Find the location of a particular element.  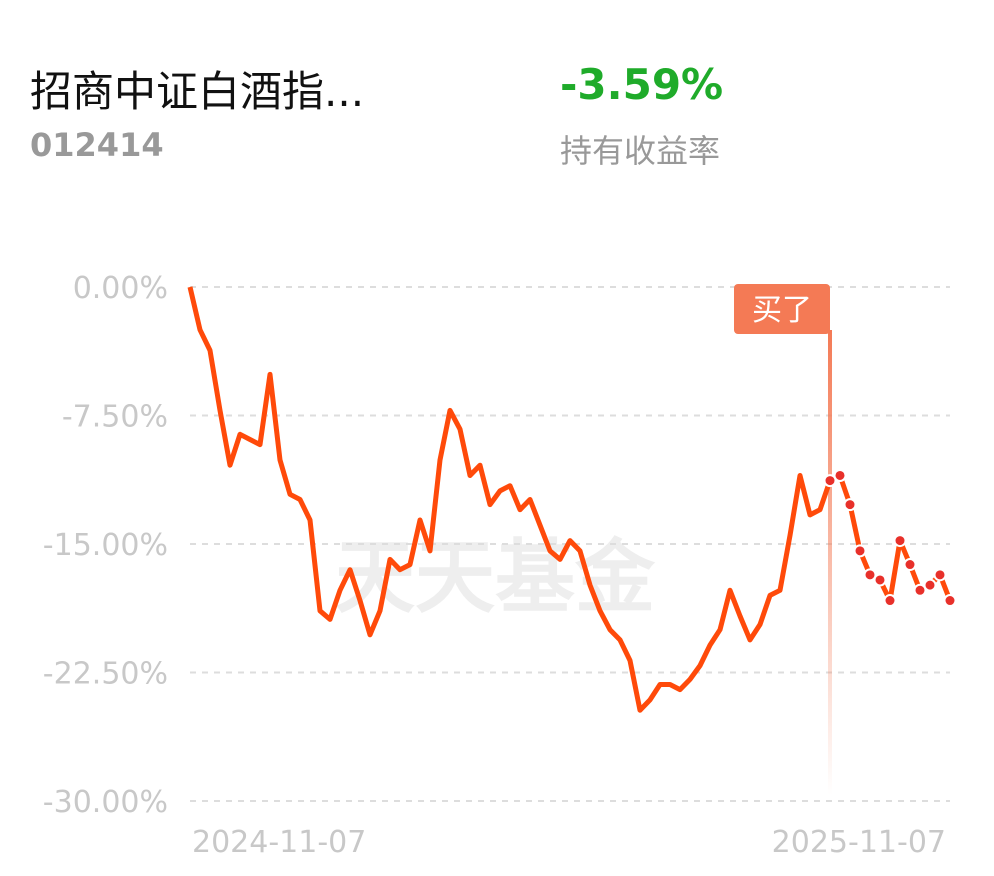

fund-code: 012414 is located at coordinates (97, 145).